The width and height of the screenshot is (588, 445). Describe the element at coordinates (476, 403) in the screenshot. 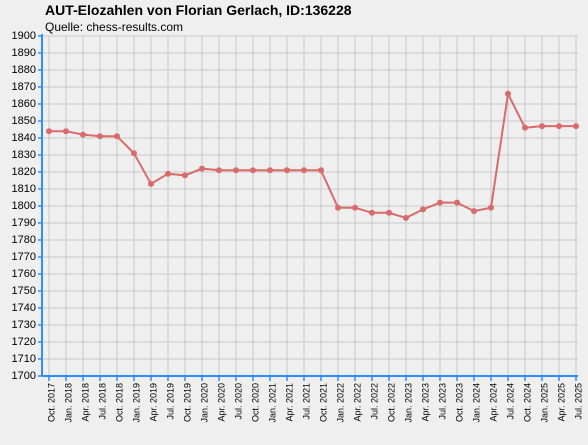

I see `x-tick-label: Jan. 2024` at that location.